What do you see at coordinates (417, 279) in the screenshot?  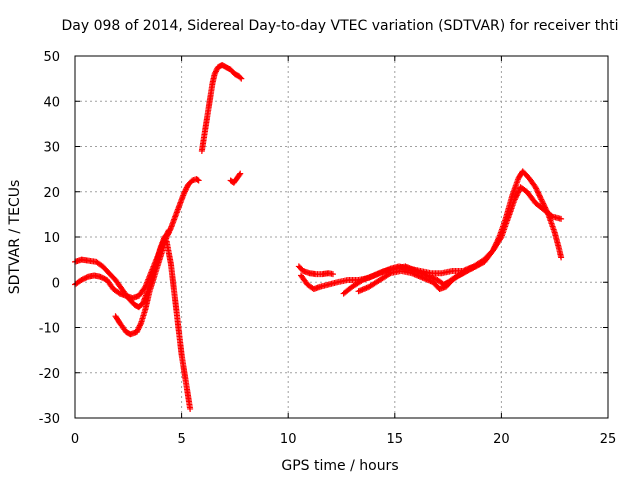 I see `series-track-j` at bounding box center [417, 279].